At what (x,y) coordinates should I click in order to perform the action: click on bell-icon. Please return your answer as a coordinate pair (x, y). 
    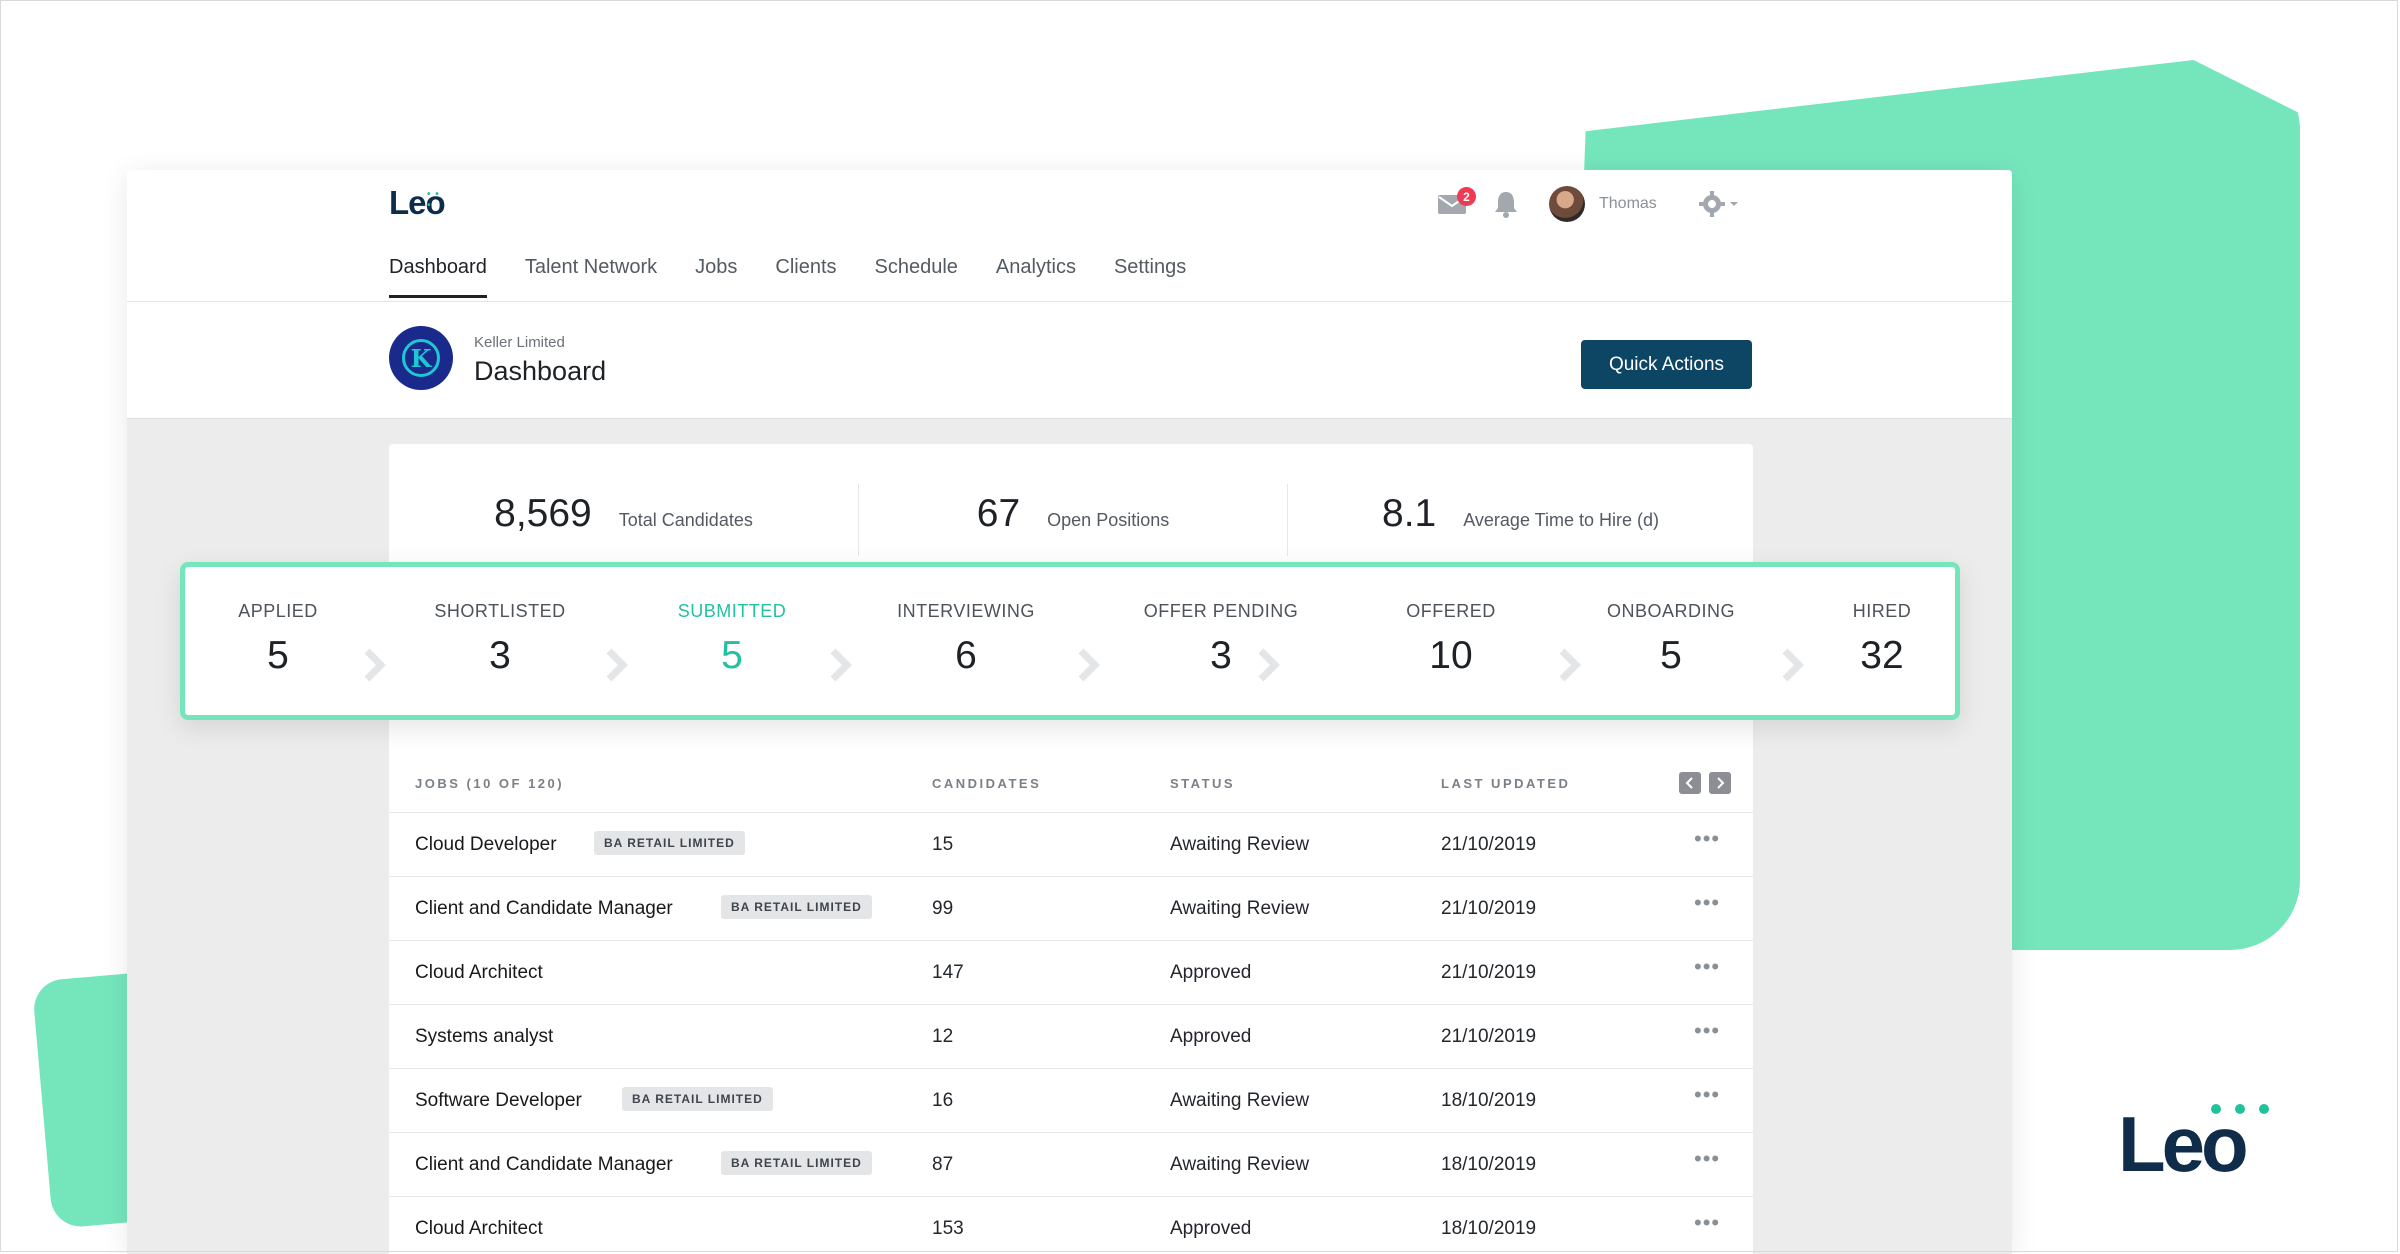
    Looking at the image, I should click on (1506, 205).